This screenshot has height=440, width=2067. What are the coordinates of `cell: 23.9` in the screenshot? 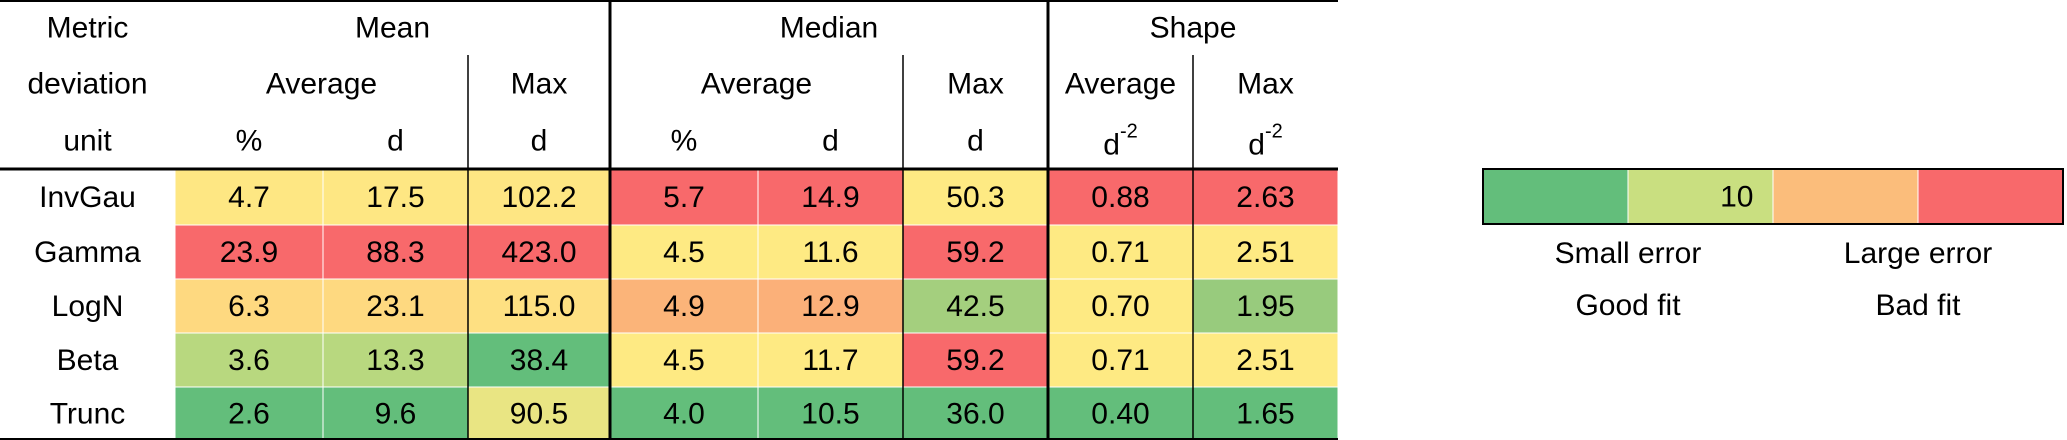 It's located at (249, 252).